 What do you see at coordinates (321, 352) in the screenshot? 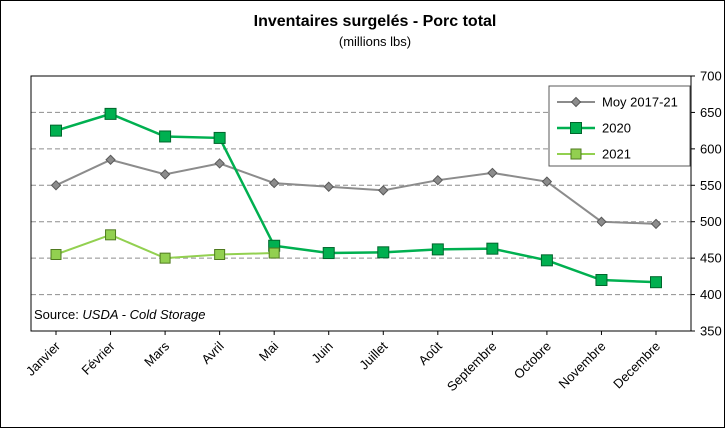
I see `svg-text: Juin` at bounding box center [321, 352].